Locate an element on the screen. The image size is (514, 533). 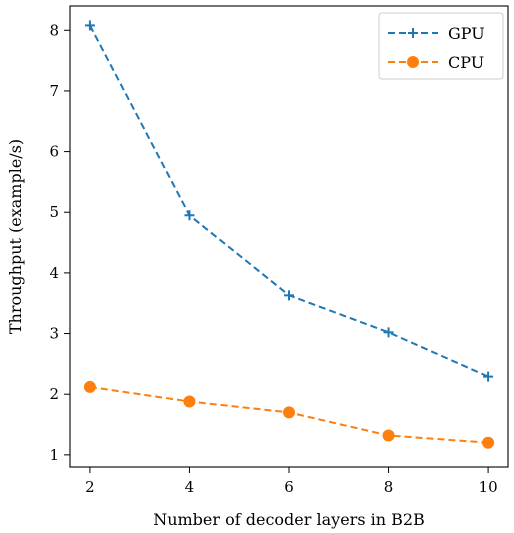
legend-marker-gpu is located at coordinates (413, 33).